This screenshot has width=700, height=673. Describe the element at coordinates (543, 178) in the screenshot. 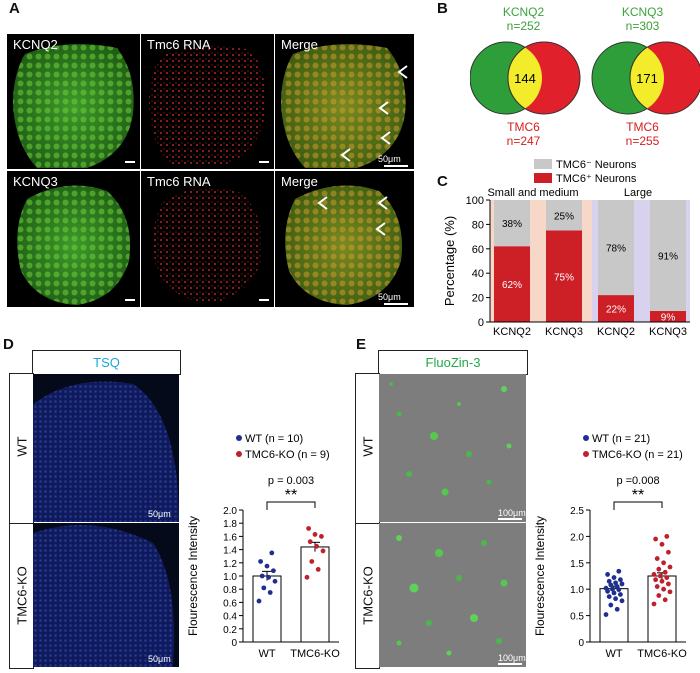

I see `legend-swatch-pos` at that location.